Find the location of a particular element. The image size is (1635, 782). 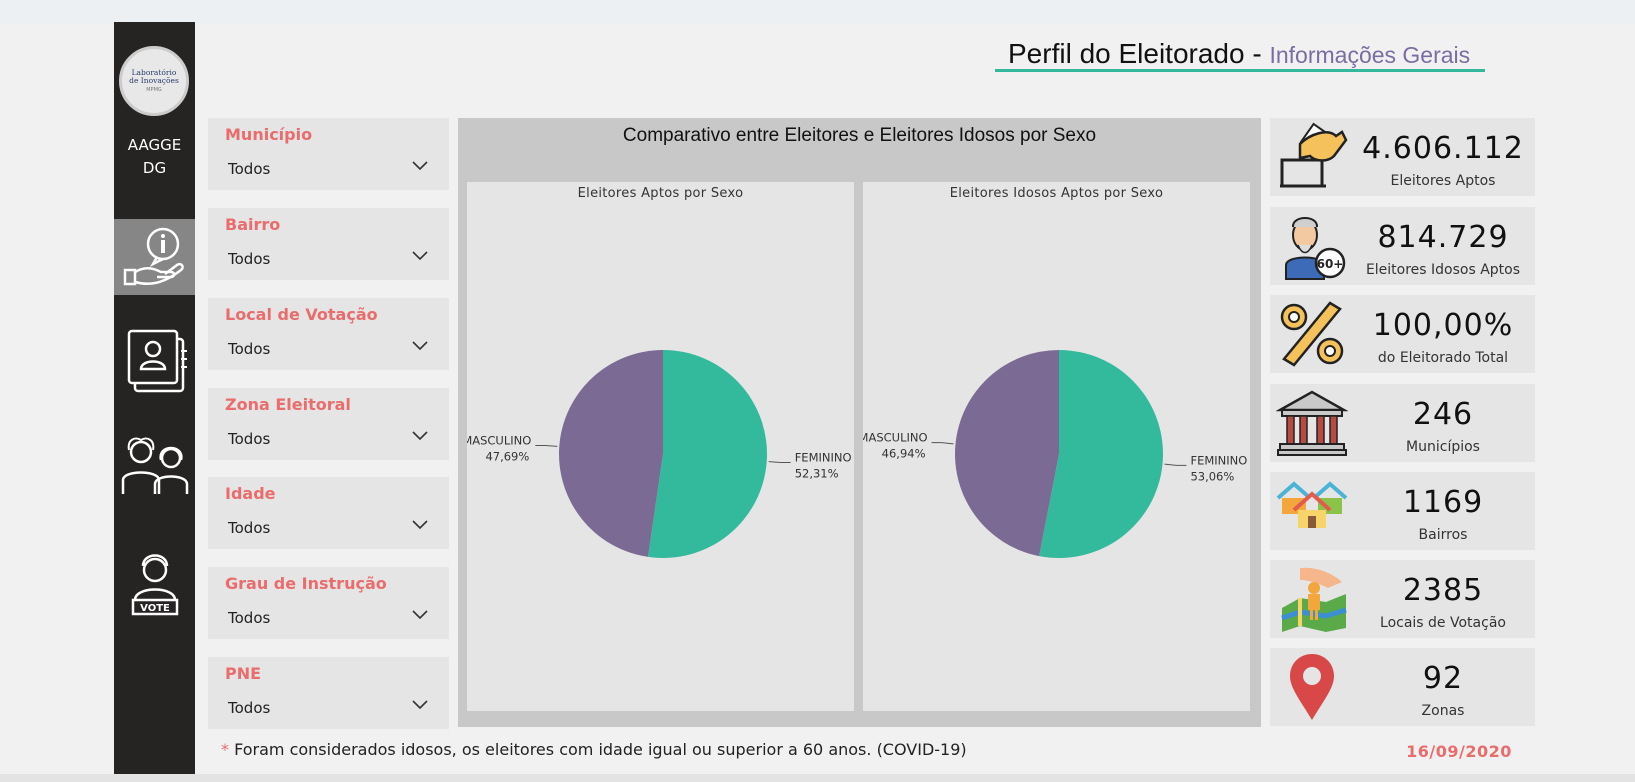

pie-labels: FEMININO 52,31% MASCULINO 47,69% is located at coordinates (659, 456).